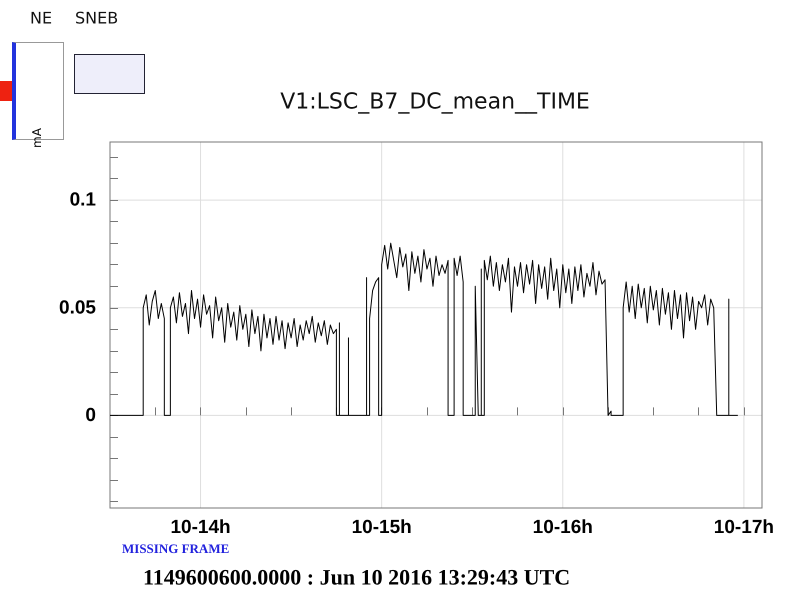 This screenshot has width=789, height=598. I want to click on text: MISSING FRAME, so click(176, 548).